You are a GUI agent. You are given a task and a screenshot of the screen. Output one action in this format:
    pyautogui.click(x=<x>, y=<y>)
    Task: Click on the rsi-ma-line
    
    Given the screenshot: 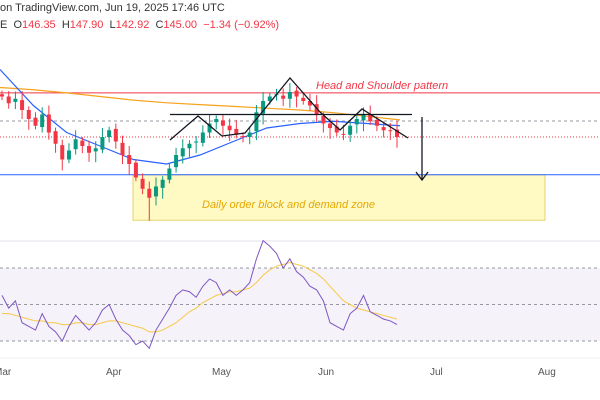 What is the action you would take?
    pyautogui.click(x=200, y=297)
    